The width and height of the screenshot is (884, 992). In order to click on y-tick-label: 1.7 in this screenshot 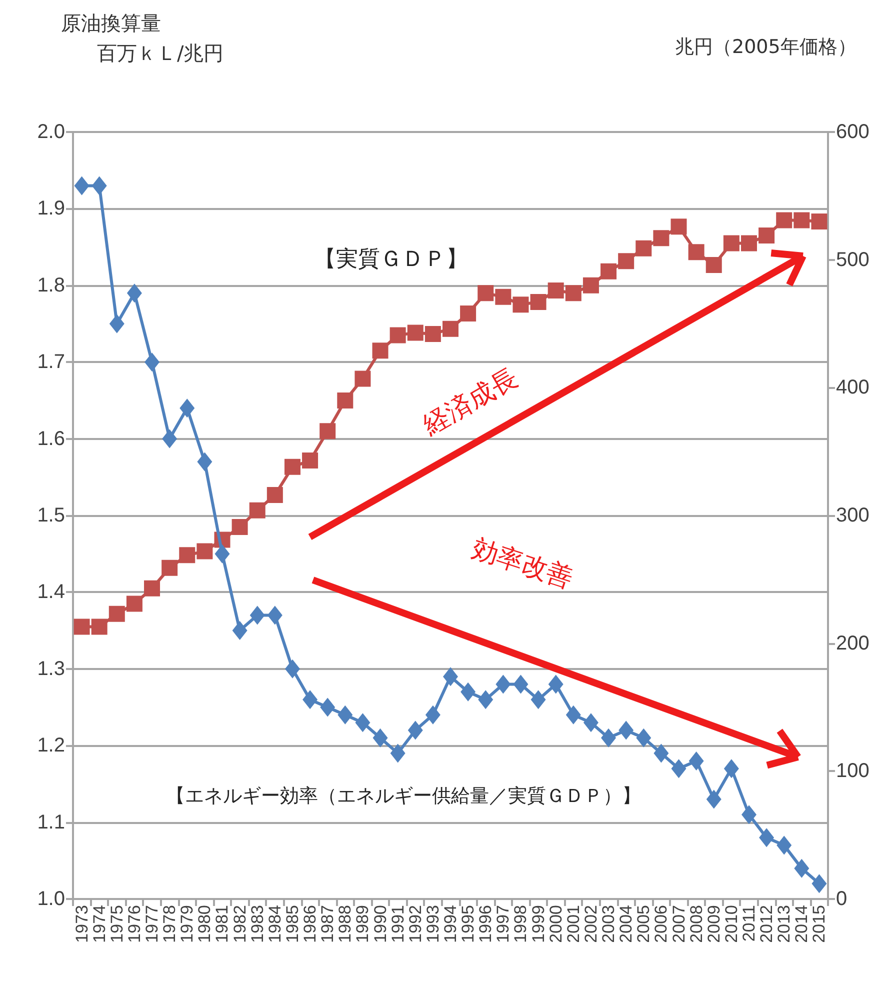, I will do `click(51, 362)`.